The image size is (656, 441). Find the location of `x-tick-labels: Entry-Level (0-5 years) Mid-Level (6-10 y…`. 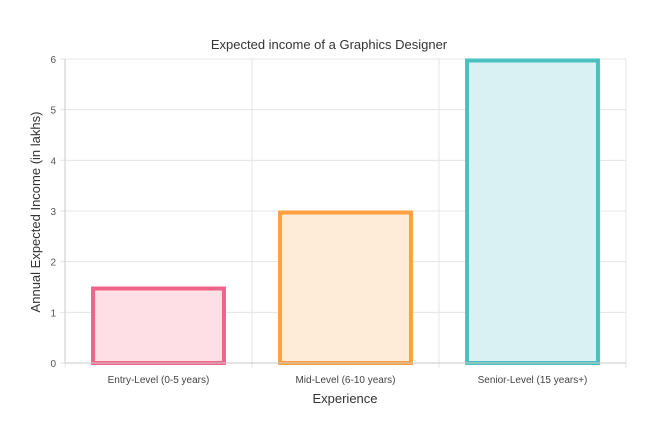

x-tick-labels: Entry-Level (0-5 years) Mid-Level (6-10 y… is located at coordinates (348, 380).